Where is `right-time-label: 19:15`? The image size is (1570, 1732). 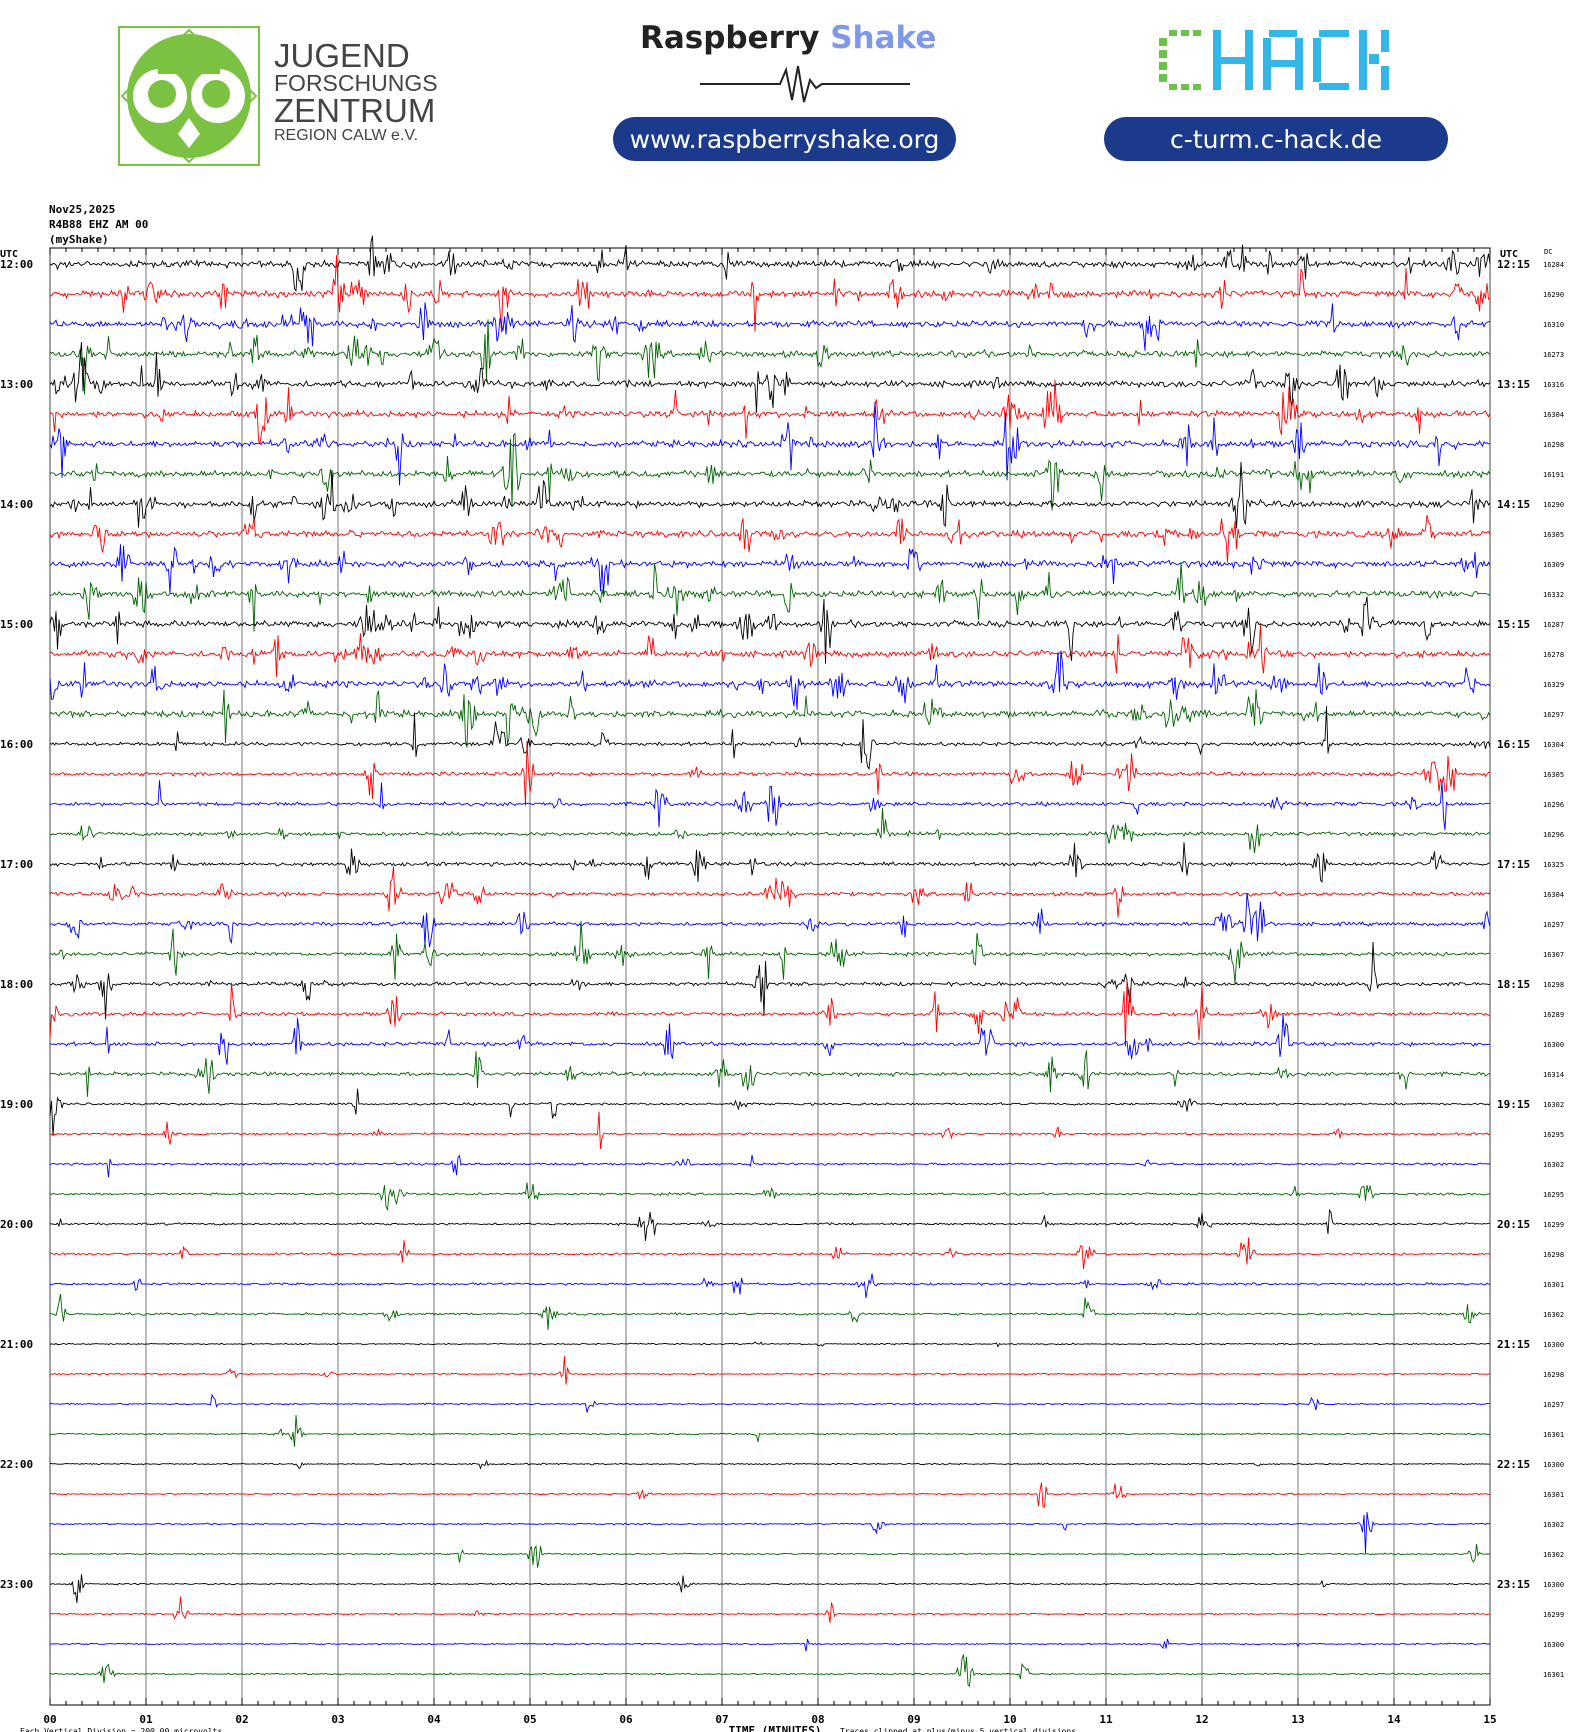 right-time-label: 19:15 is located at coordinates (1513, 1104).